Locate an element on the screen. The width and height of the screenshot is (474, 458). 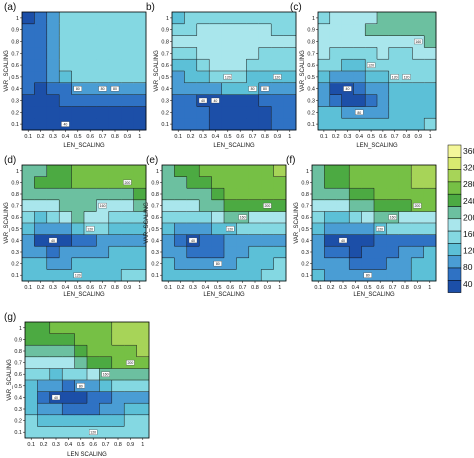
contour-label: 80 is located at coordinates (368, 276).